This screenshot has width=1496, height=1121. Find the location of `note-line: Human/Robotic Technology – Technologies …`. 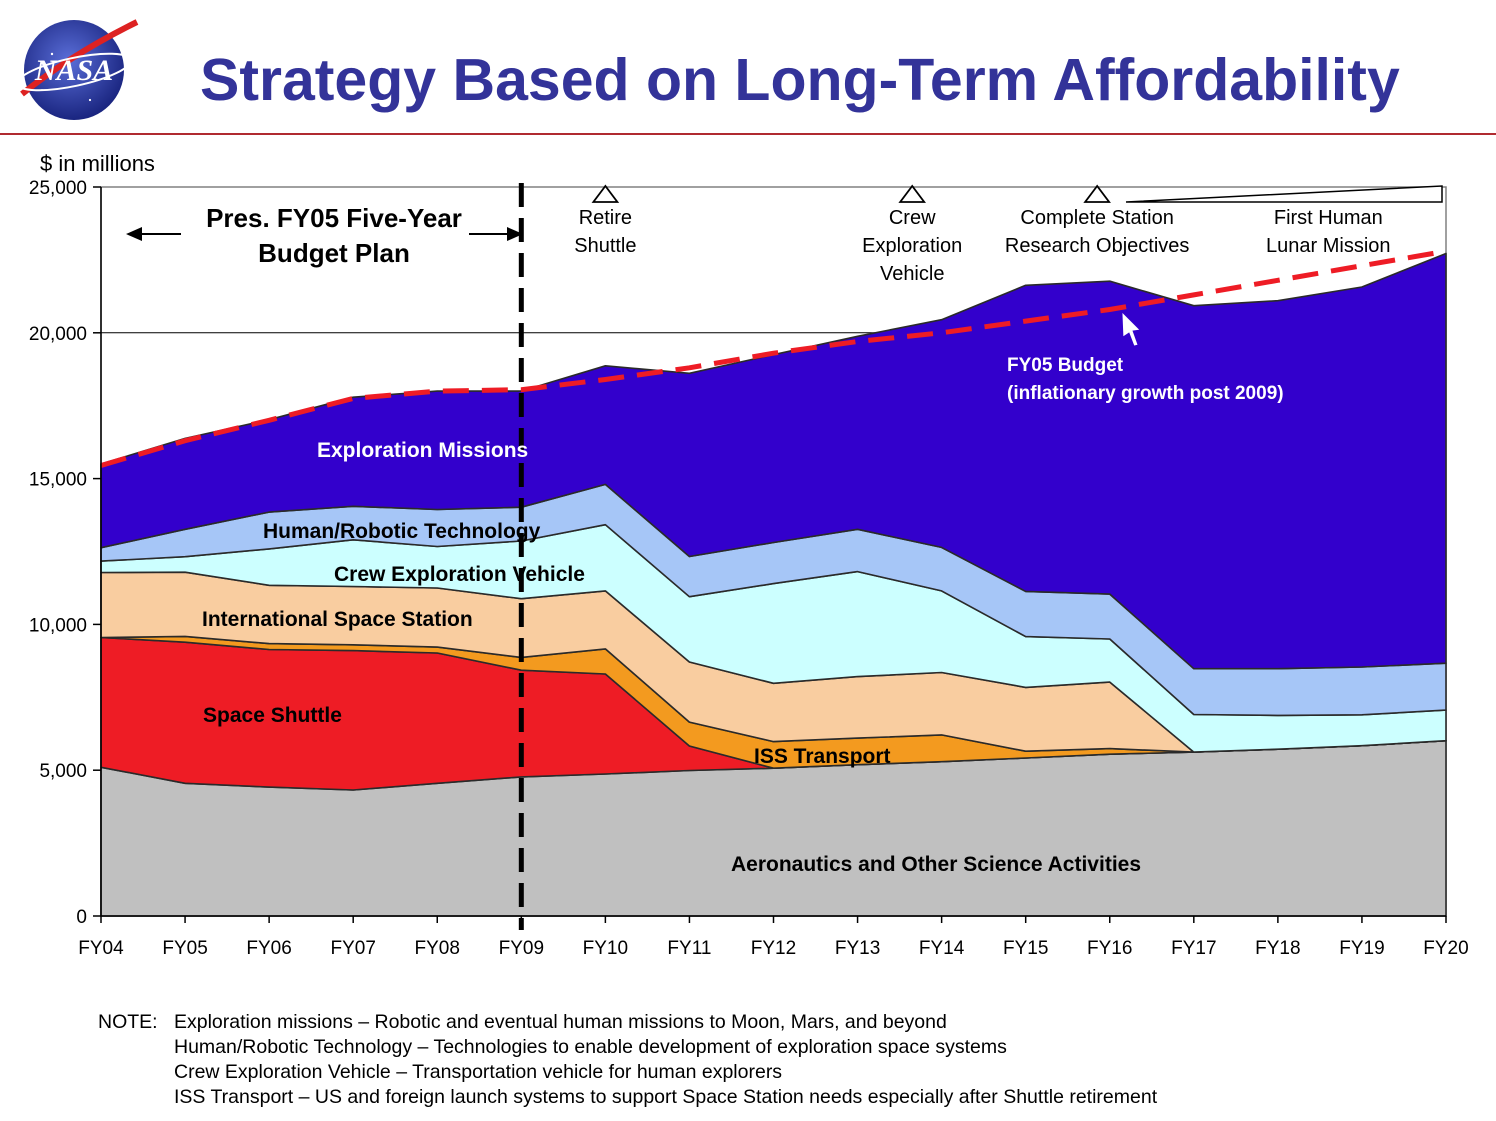

note-line: Human/Robotic Technology – Technologies … is located at coordinates (590, 1047).